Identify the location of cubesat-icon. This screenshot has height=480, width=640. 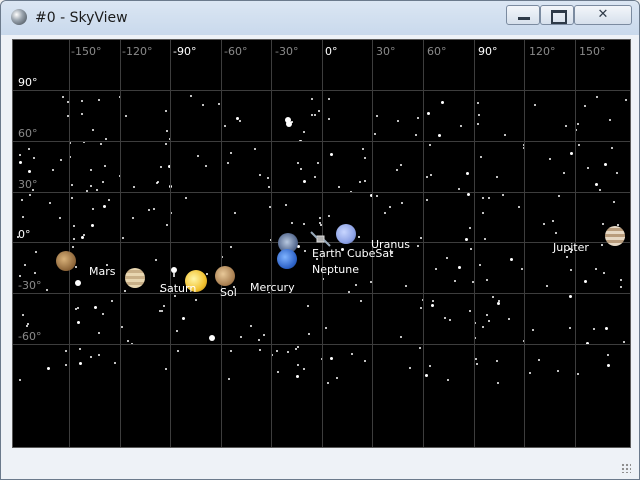
(320, 239).